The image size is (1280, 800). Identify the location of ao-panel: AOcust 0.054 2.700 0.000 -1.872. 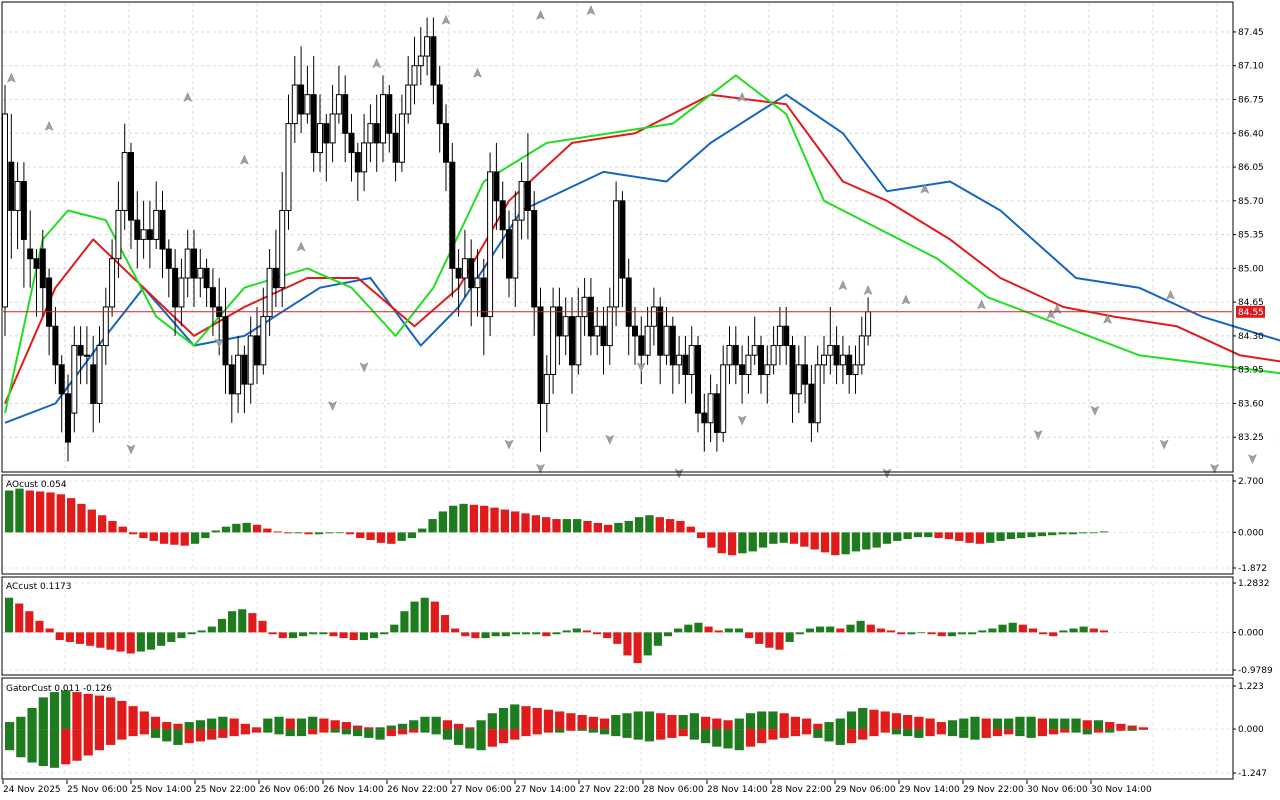
(634, 524).